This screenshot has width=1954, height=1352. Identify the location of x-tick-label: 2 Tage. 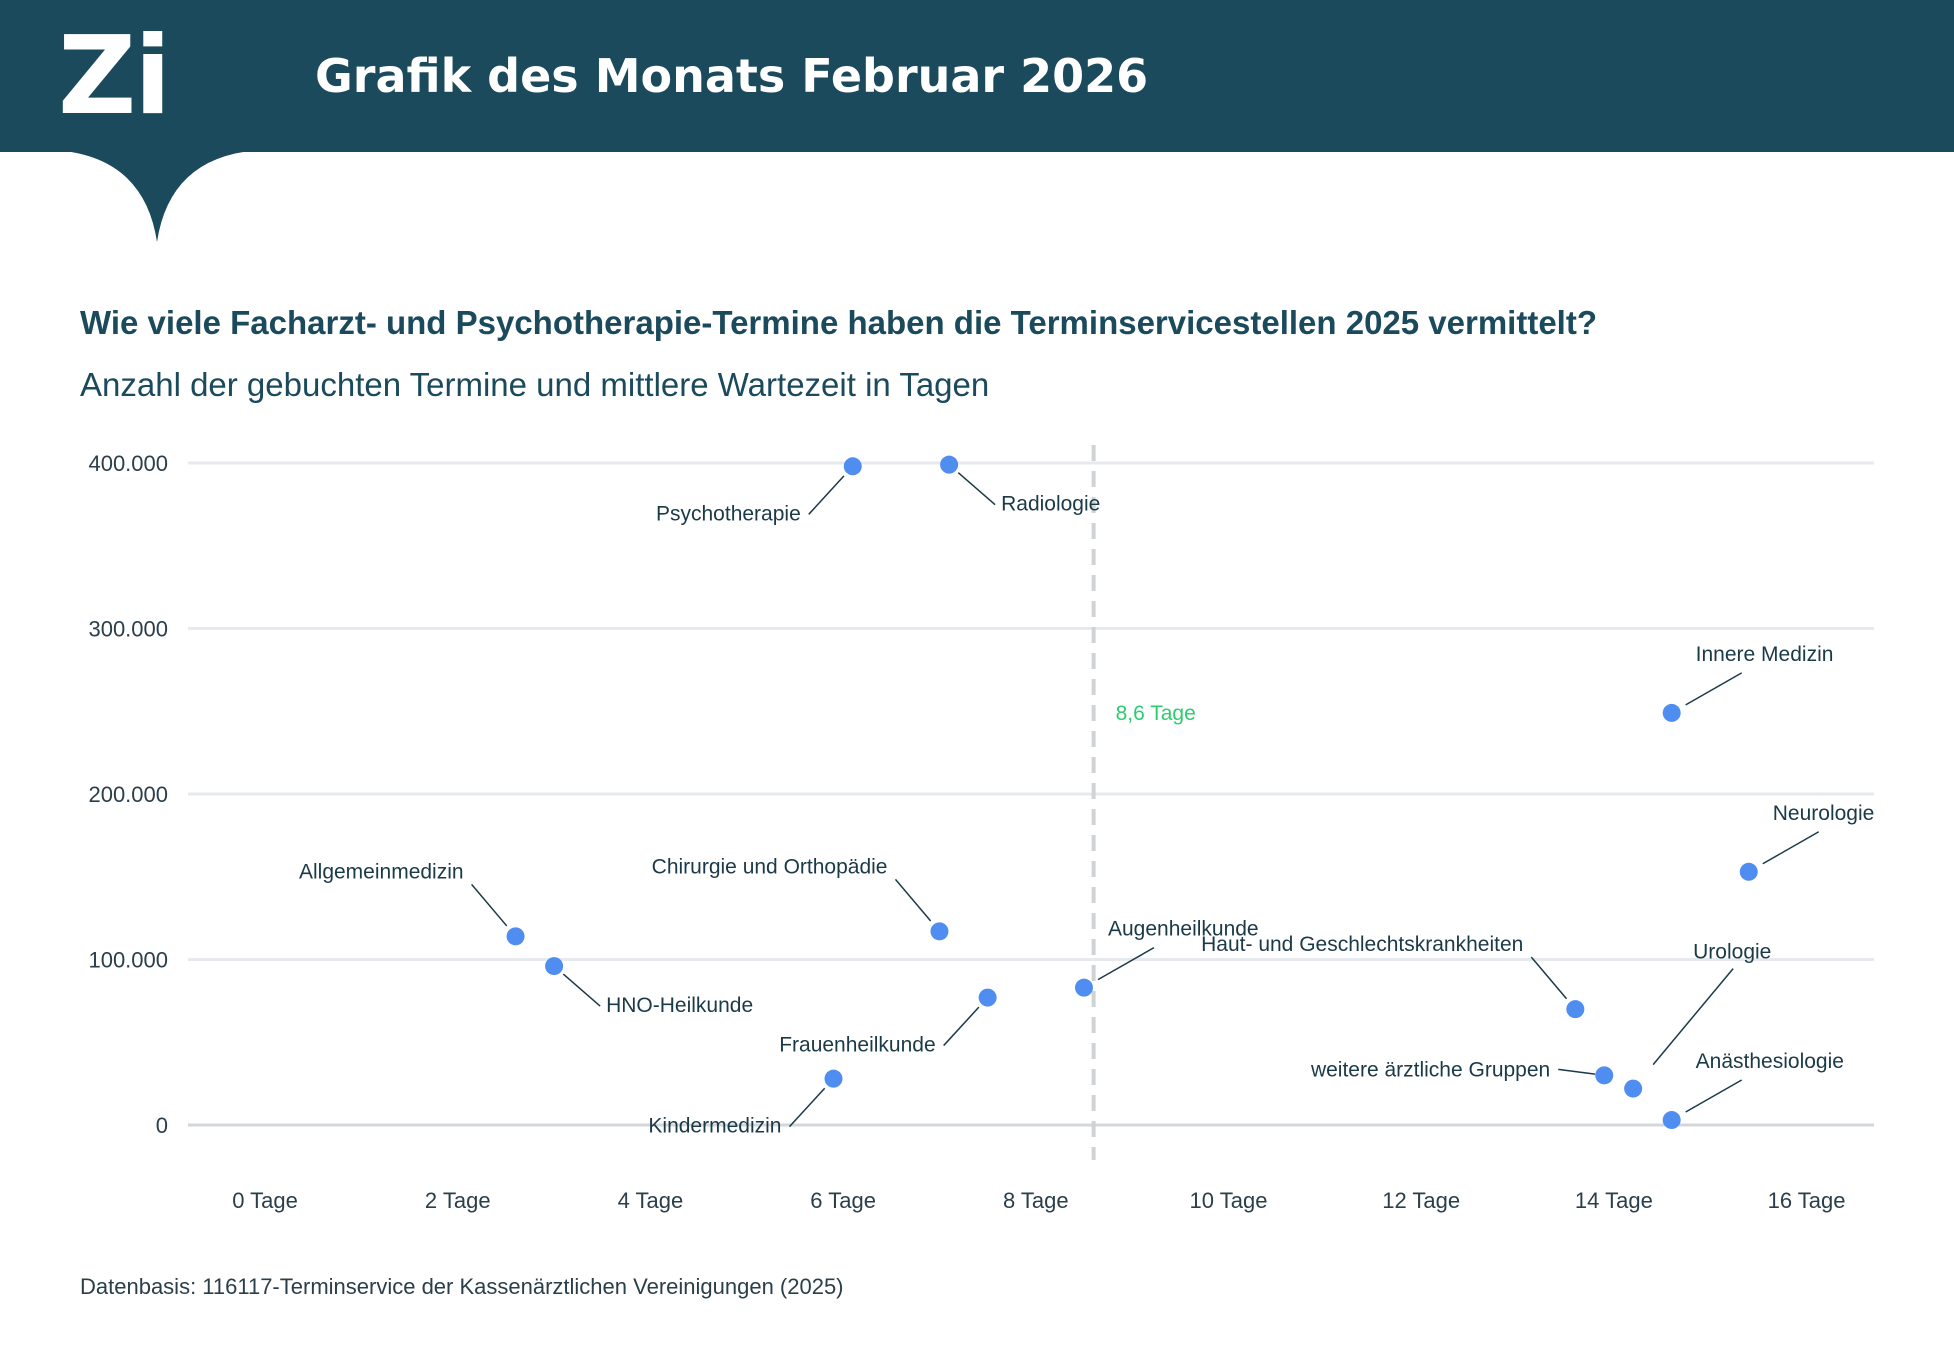
(458, 1200).